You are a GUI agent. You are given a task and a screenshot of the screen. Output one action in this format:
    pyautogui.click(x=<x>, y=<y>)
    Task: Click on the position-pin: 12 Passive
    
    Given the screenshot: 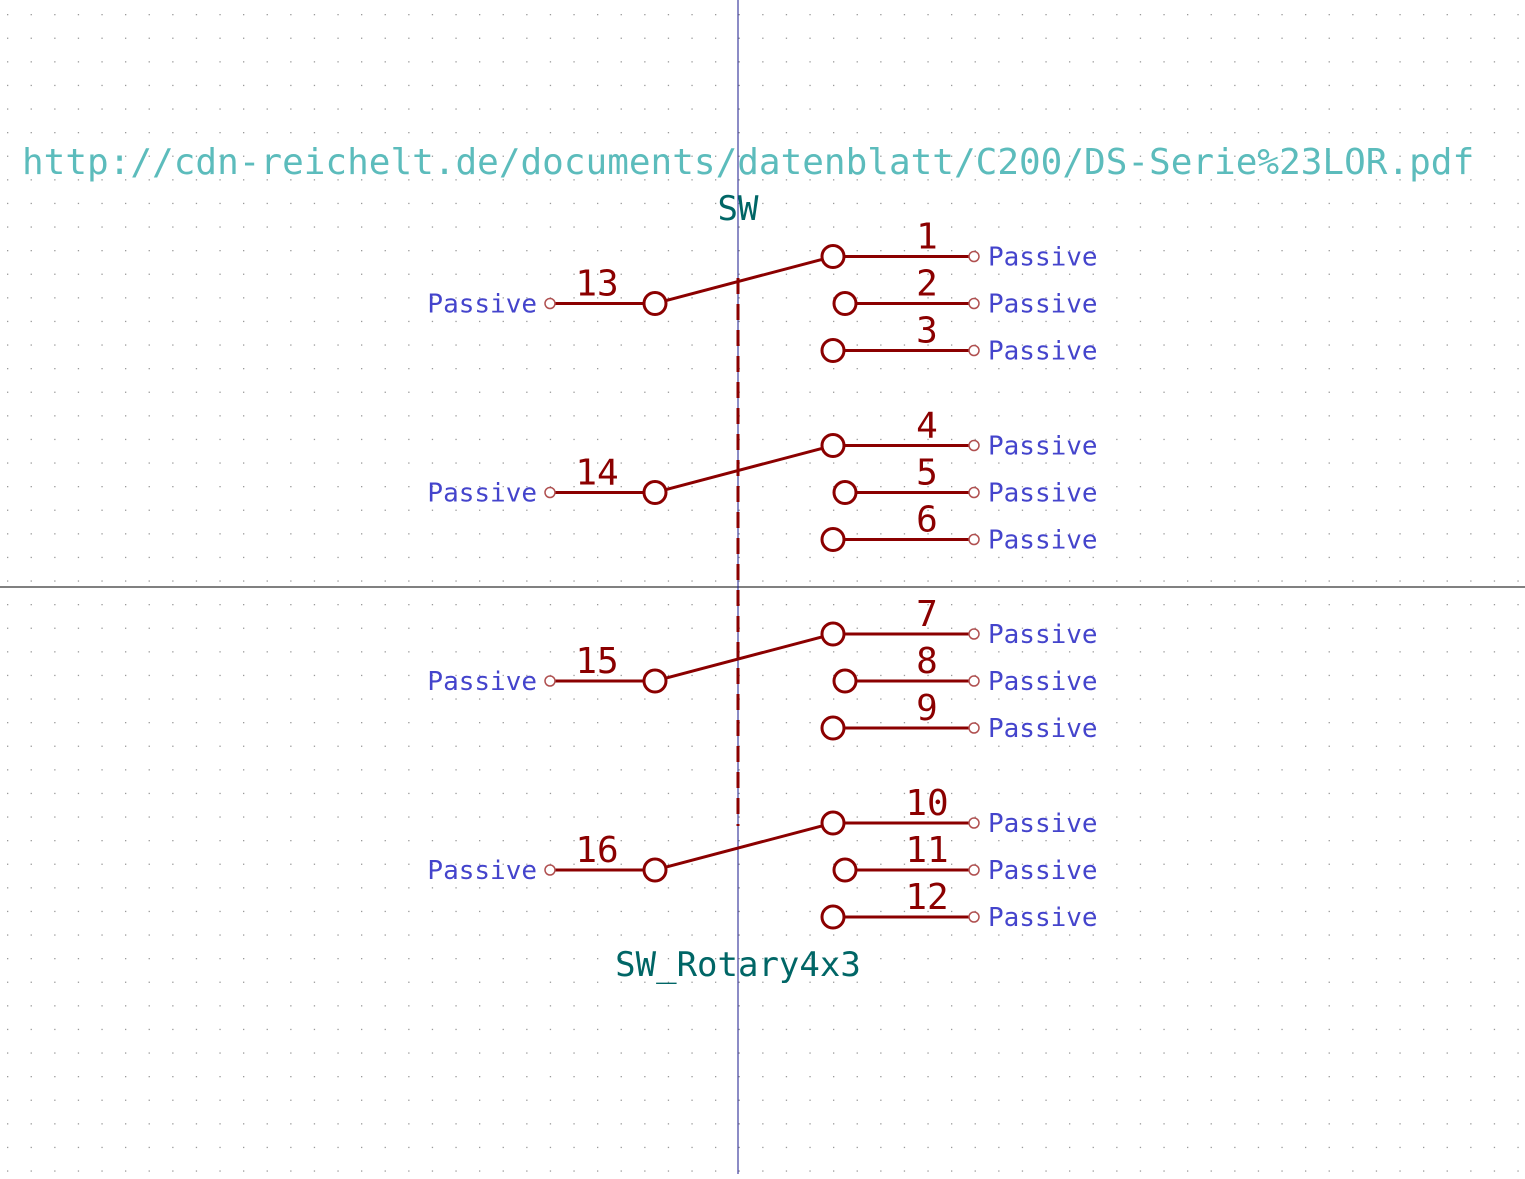 What is the action you would take?
    pyautogui.click(x=959, y=905)
    